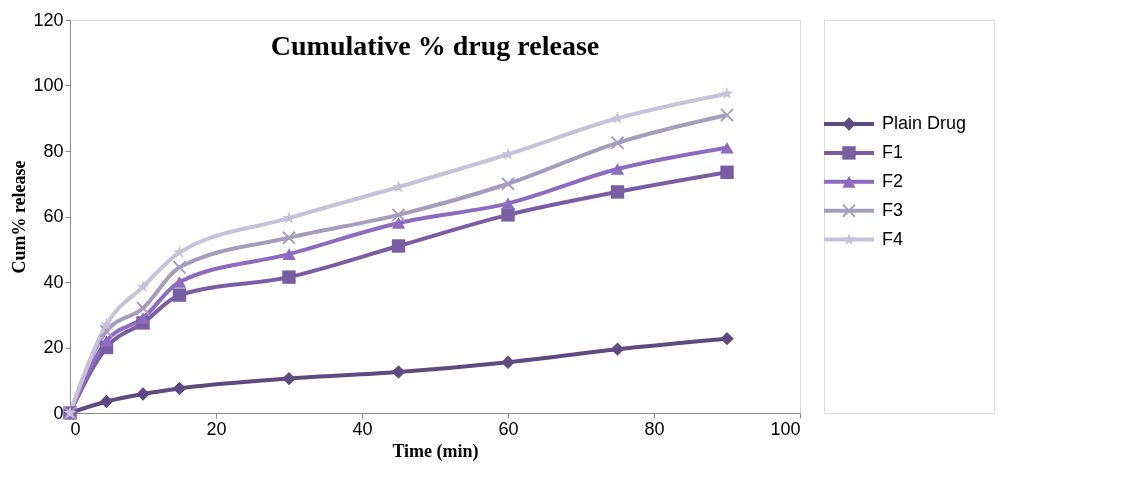 This screenshot has height=480, width=1128. I want to click on x-tick-label: 0, so click(75, 428).